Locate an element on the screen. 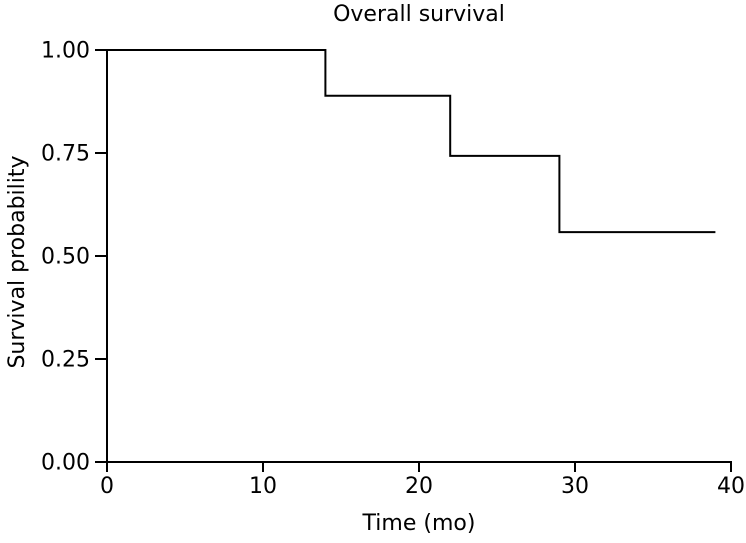  x-tick-label: 20 is located at coordinates (419, 486).